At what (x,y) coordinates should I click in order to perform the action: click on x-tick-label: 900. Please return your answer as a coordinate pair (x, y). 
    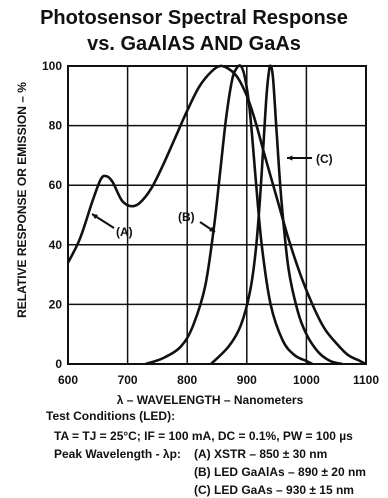
    Looking at the image, I should click on (247, 380).